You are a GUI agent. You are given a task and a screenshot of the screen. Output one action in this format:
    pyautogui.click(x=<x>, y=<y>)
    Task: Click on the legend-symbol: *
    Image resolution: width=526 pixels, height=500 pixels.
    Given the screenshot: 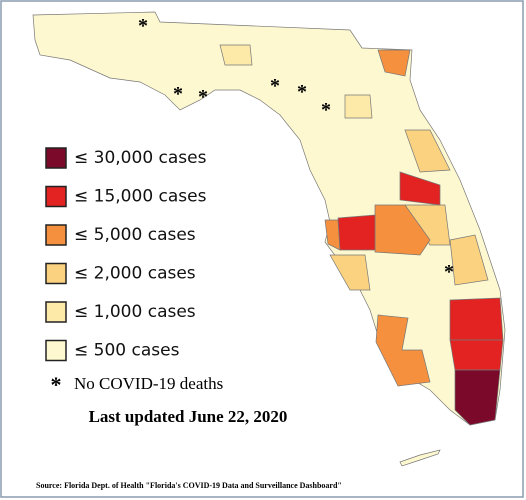 What is the action you would take?
    pyautogui.click(x=56, y=384)
    